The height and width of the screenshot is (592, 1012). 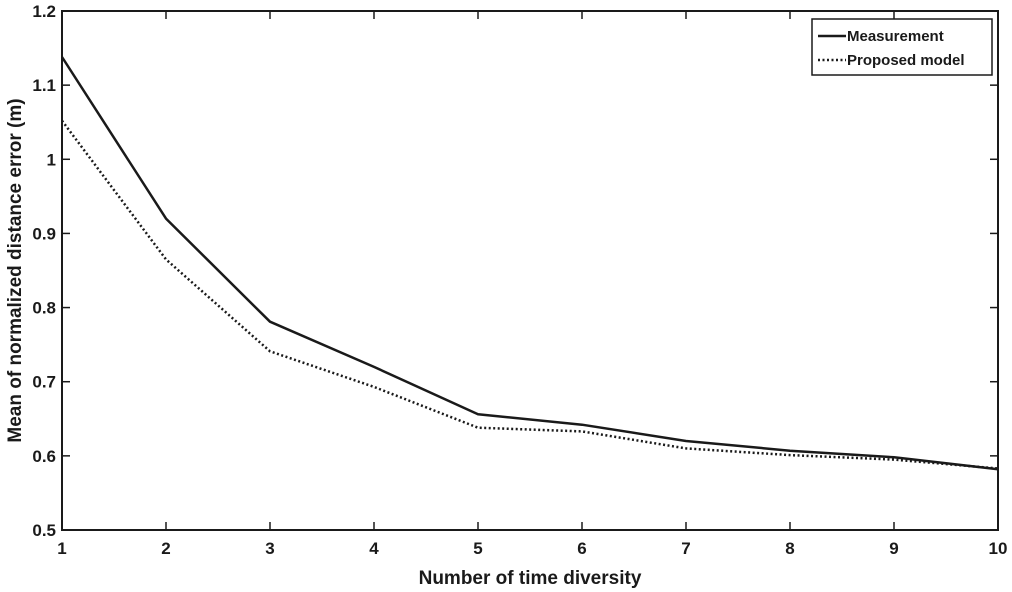 I want to click on y-tick-label: 0.7, so click(x=44, y=382).